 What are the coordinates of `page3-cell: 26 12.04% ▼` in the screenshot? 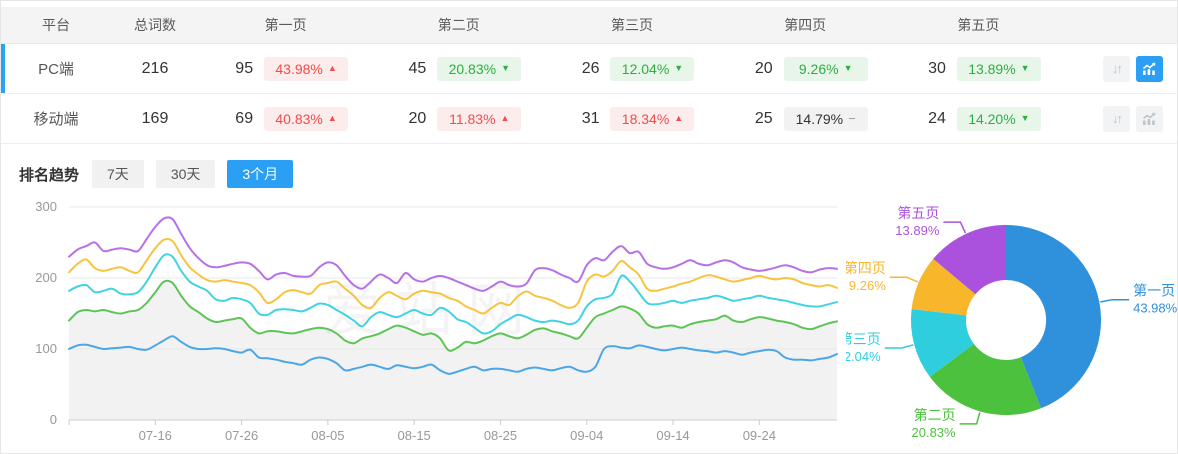 It's located at (631, 68).